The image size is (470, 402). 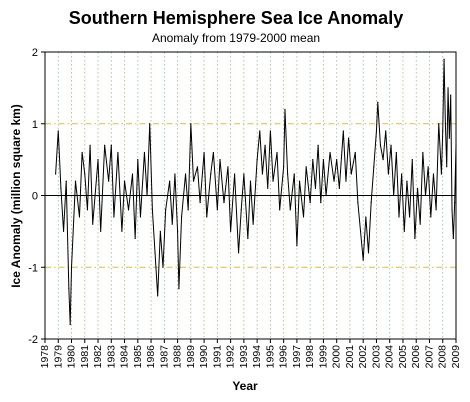 What do you see at coordinates (236, 38) in the screenshot?
I see `chart-subtitle: Anomaly from 1979-2000 mean` at bounding box center [236, 38].